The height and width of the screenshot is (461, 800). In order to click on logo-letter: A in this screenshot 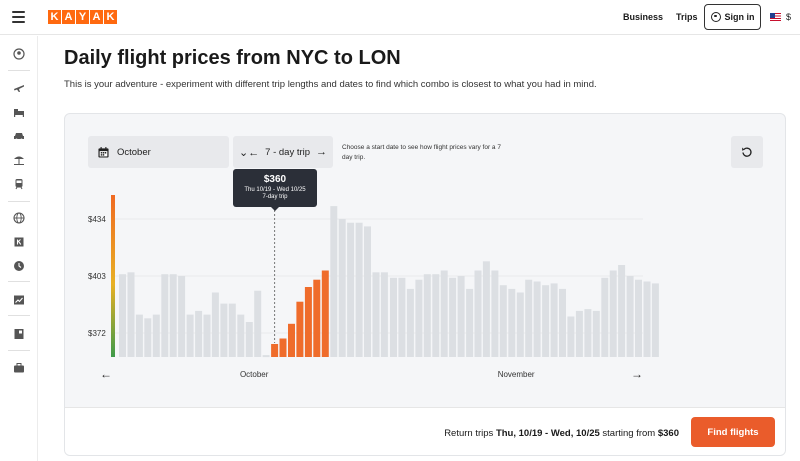, I will do `click(68, 17)`.